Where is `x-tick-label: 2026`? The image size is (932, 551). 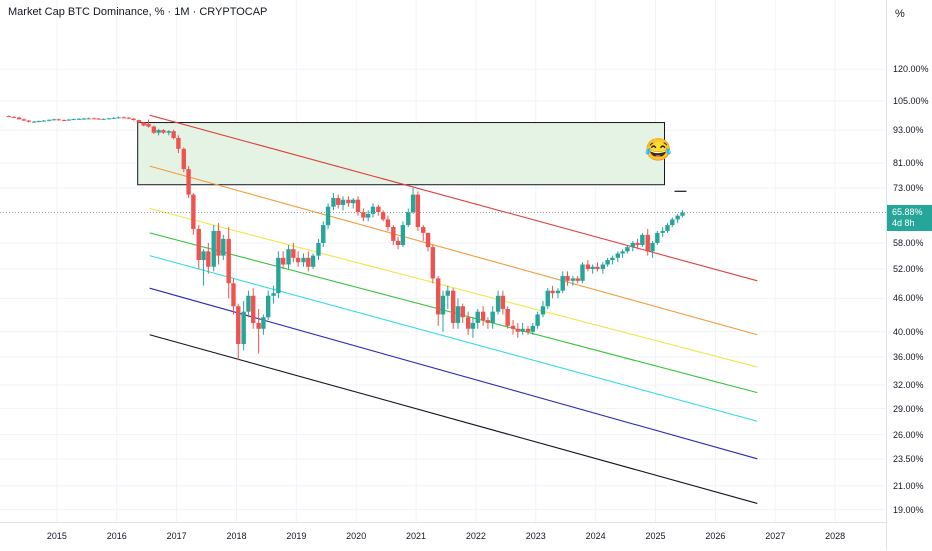
x-tick-label: 2026 is located at coordinates (715, 536).